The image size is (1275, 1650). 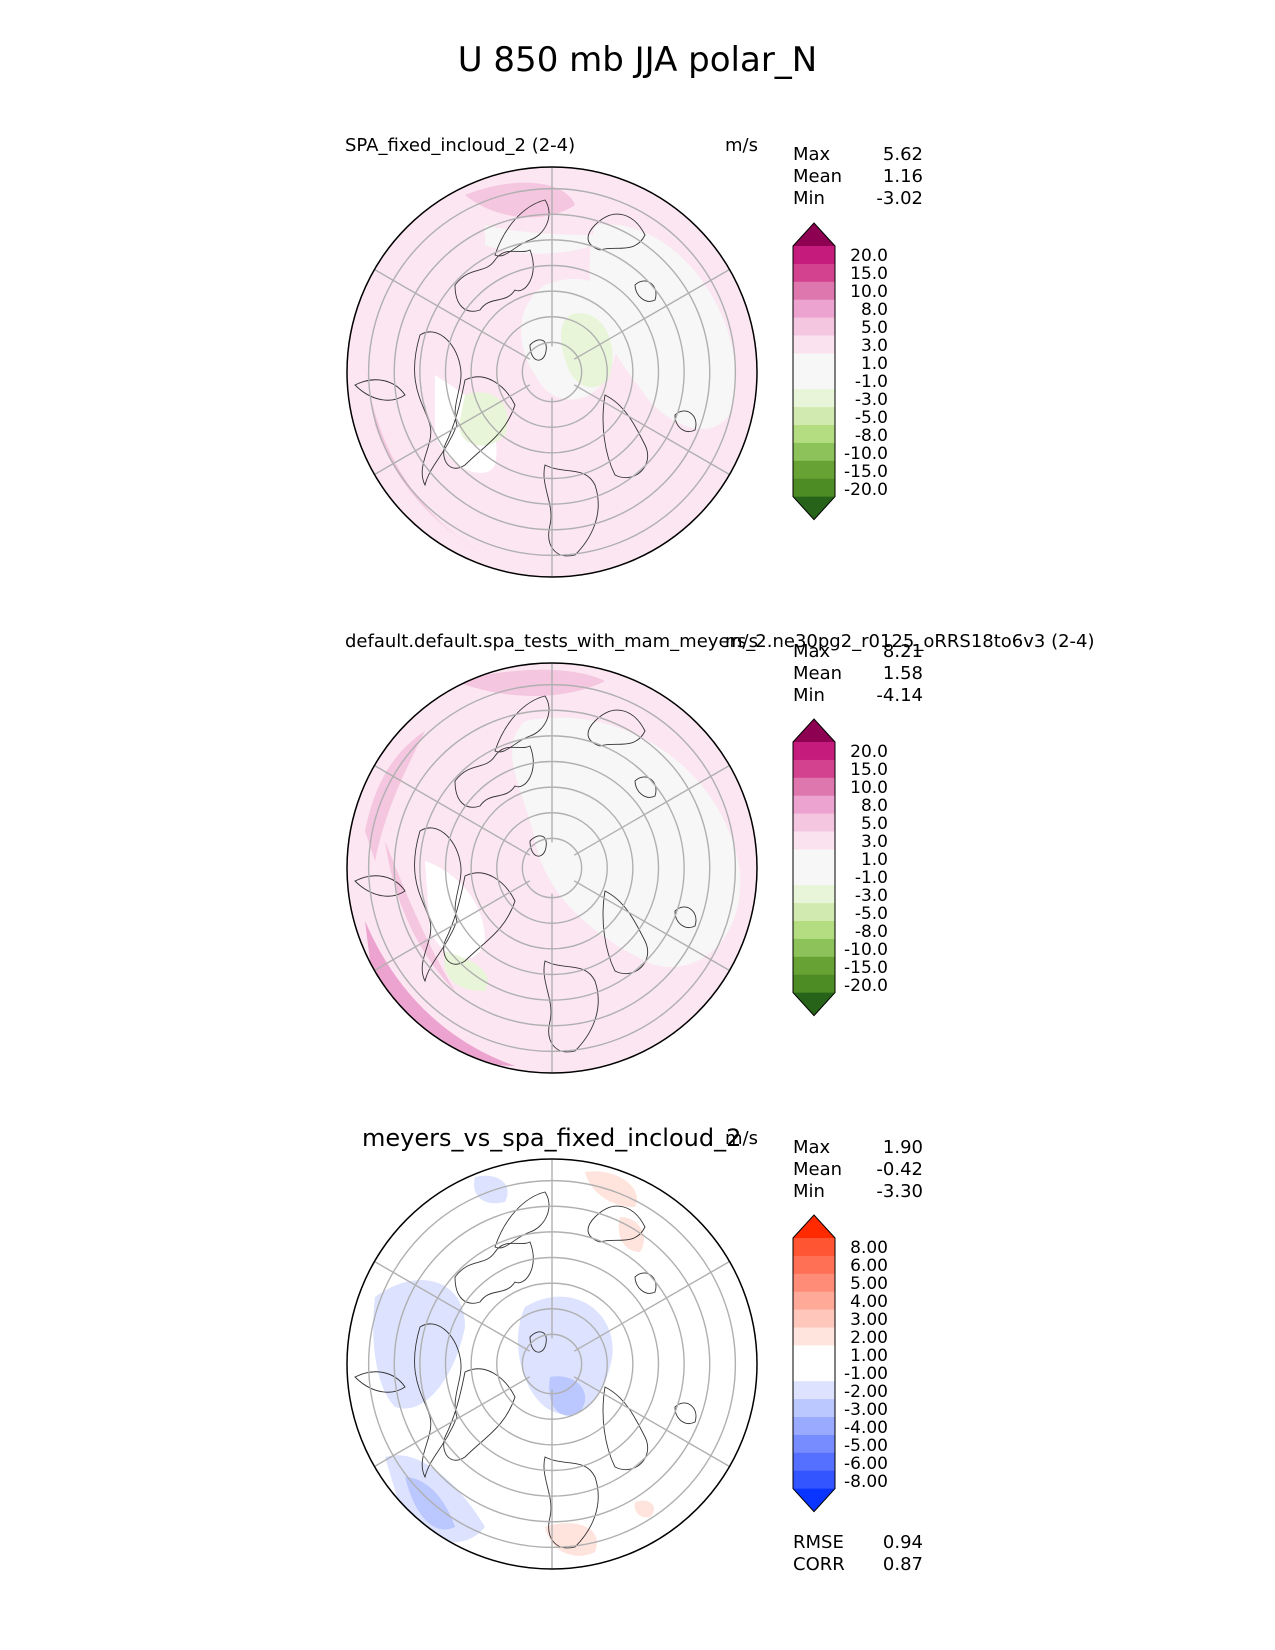 I want to click on rmse-label: RMSE, so click(x=818, y=1542).